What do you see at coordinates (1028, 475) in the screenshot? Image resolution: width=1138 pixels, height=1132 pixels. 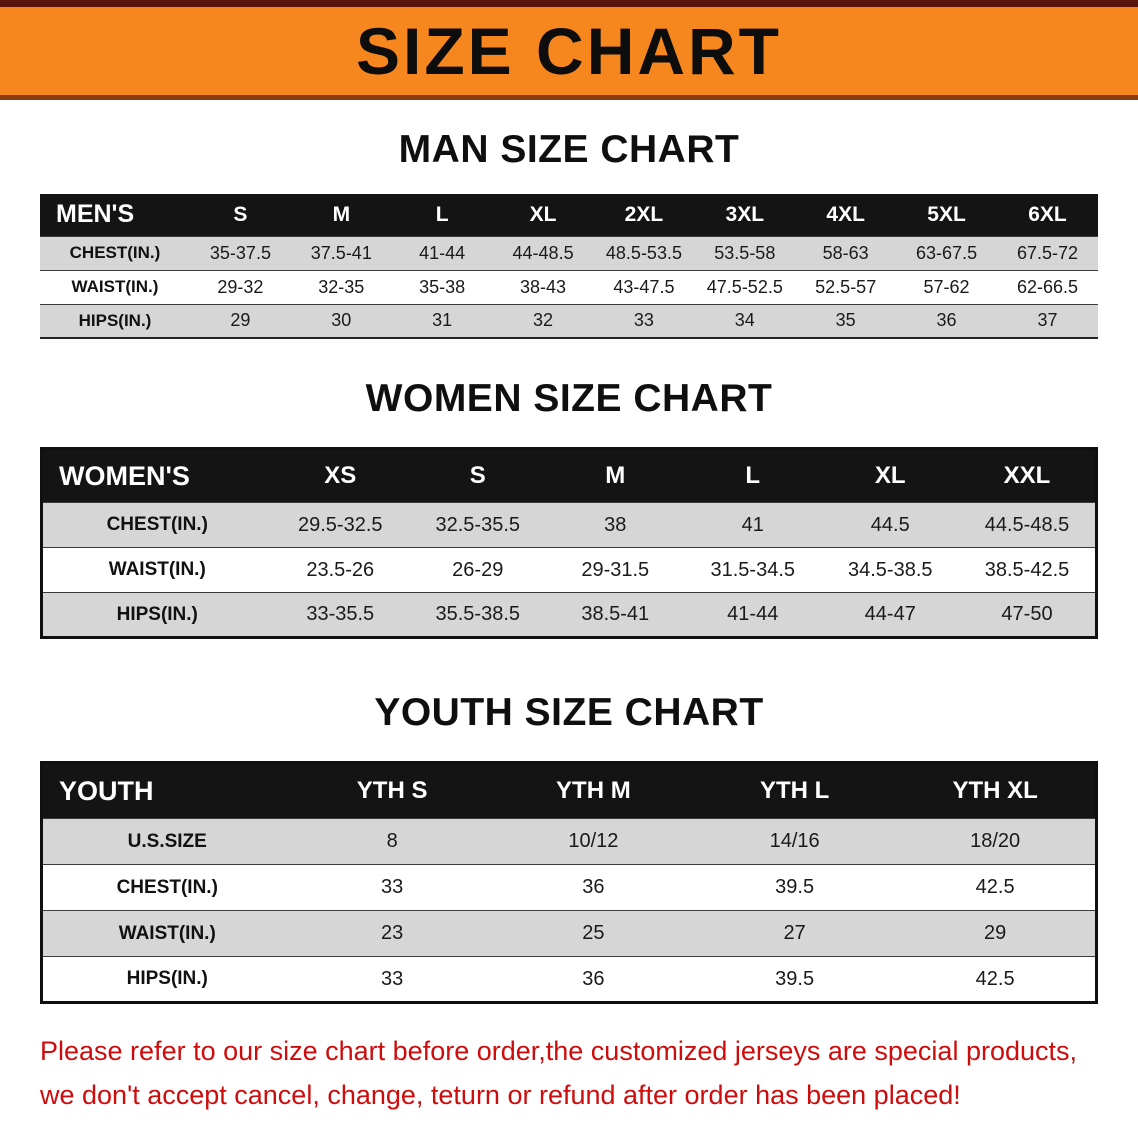 I see `size-column-header: XXL` at bounding box center [1028, 475].